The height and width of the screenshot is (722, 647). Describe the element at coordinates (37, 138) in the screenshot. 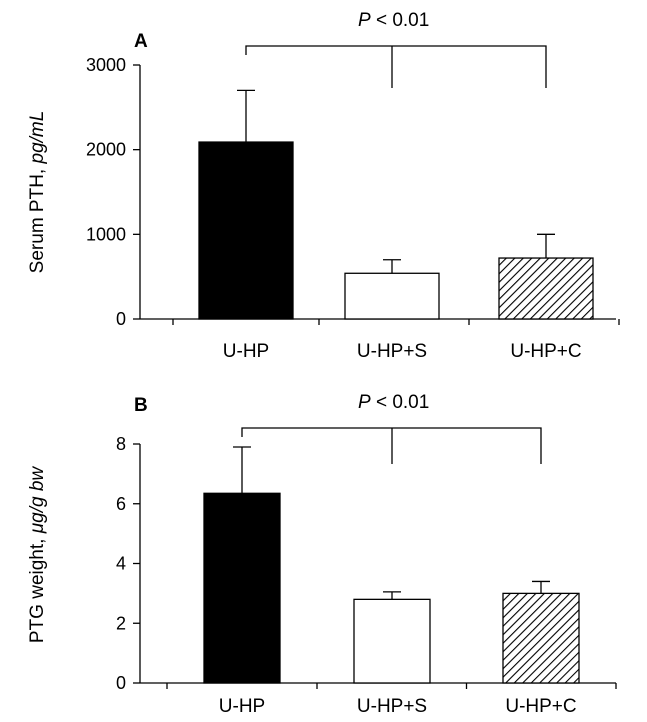

I see `panel-a-ylabel-unit: pg/mL` at that location.